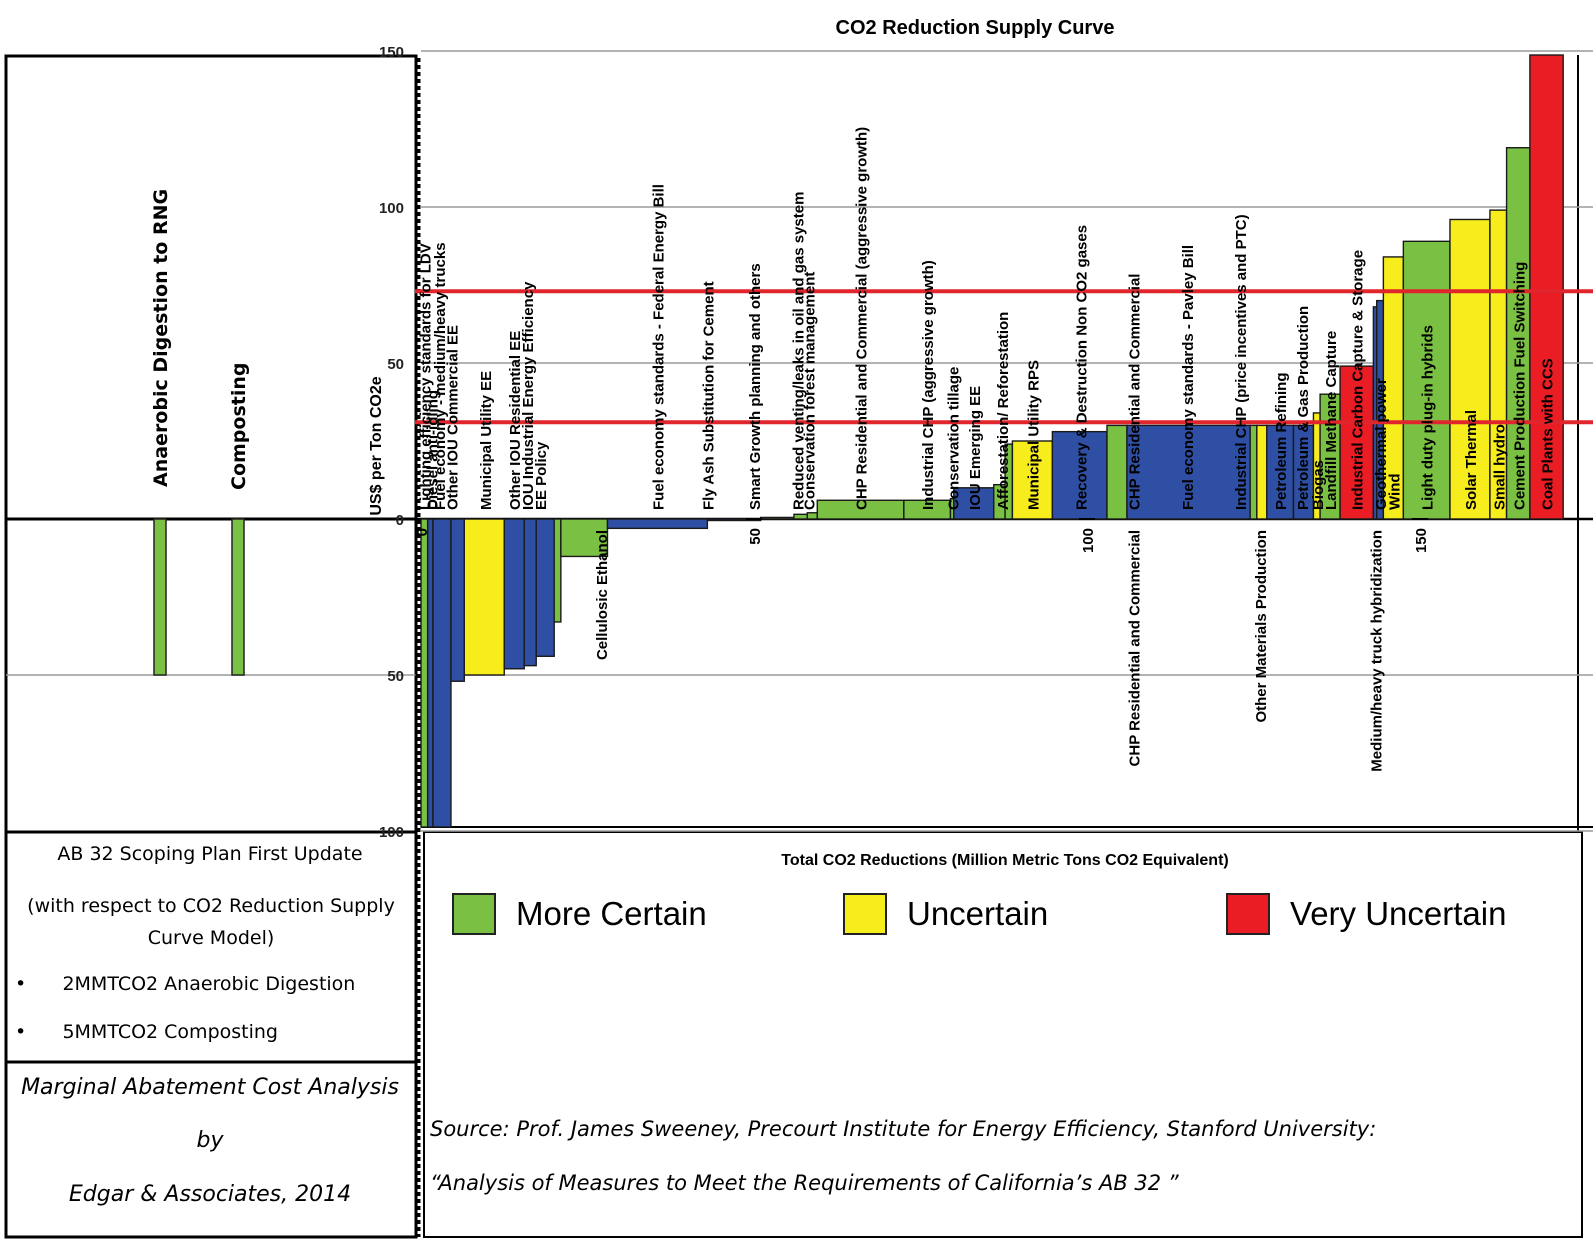 The width and height of the screenshot is (1593, 1239). What do you see at coordinates (1376, 651) in the screenshot?
I see `bar-label-lower: Medium/heavy truck hybridization` at bounding box center [1376, 651].